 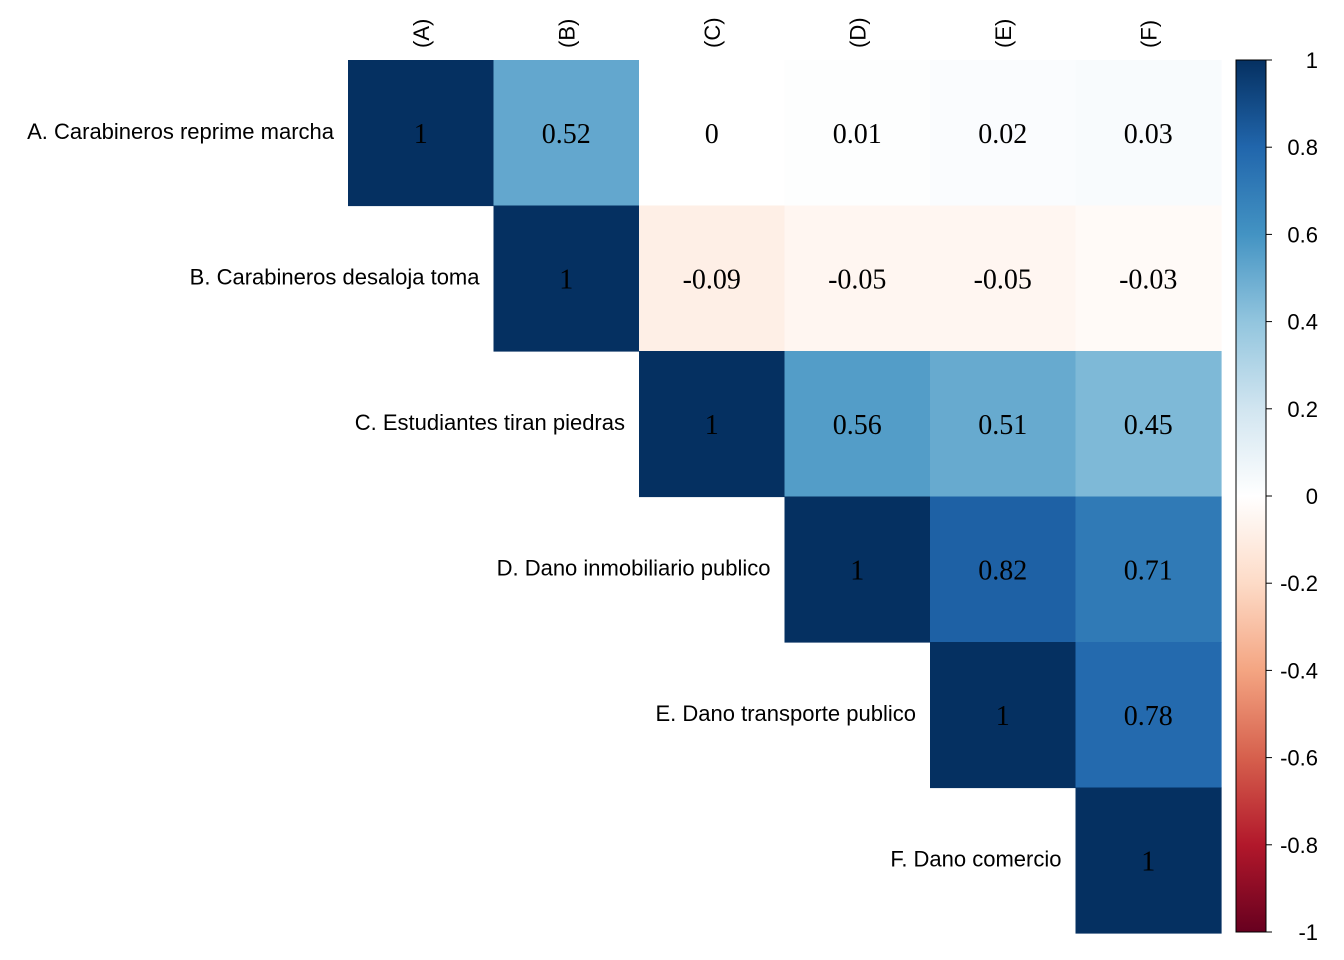 What do you see at coordinates (1302, 234) in the screenshot?
I see `colorbar-tick-label: 0.6` at bounding box center [1302, 234].